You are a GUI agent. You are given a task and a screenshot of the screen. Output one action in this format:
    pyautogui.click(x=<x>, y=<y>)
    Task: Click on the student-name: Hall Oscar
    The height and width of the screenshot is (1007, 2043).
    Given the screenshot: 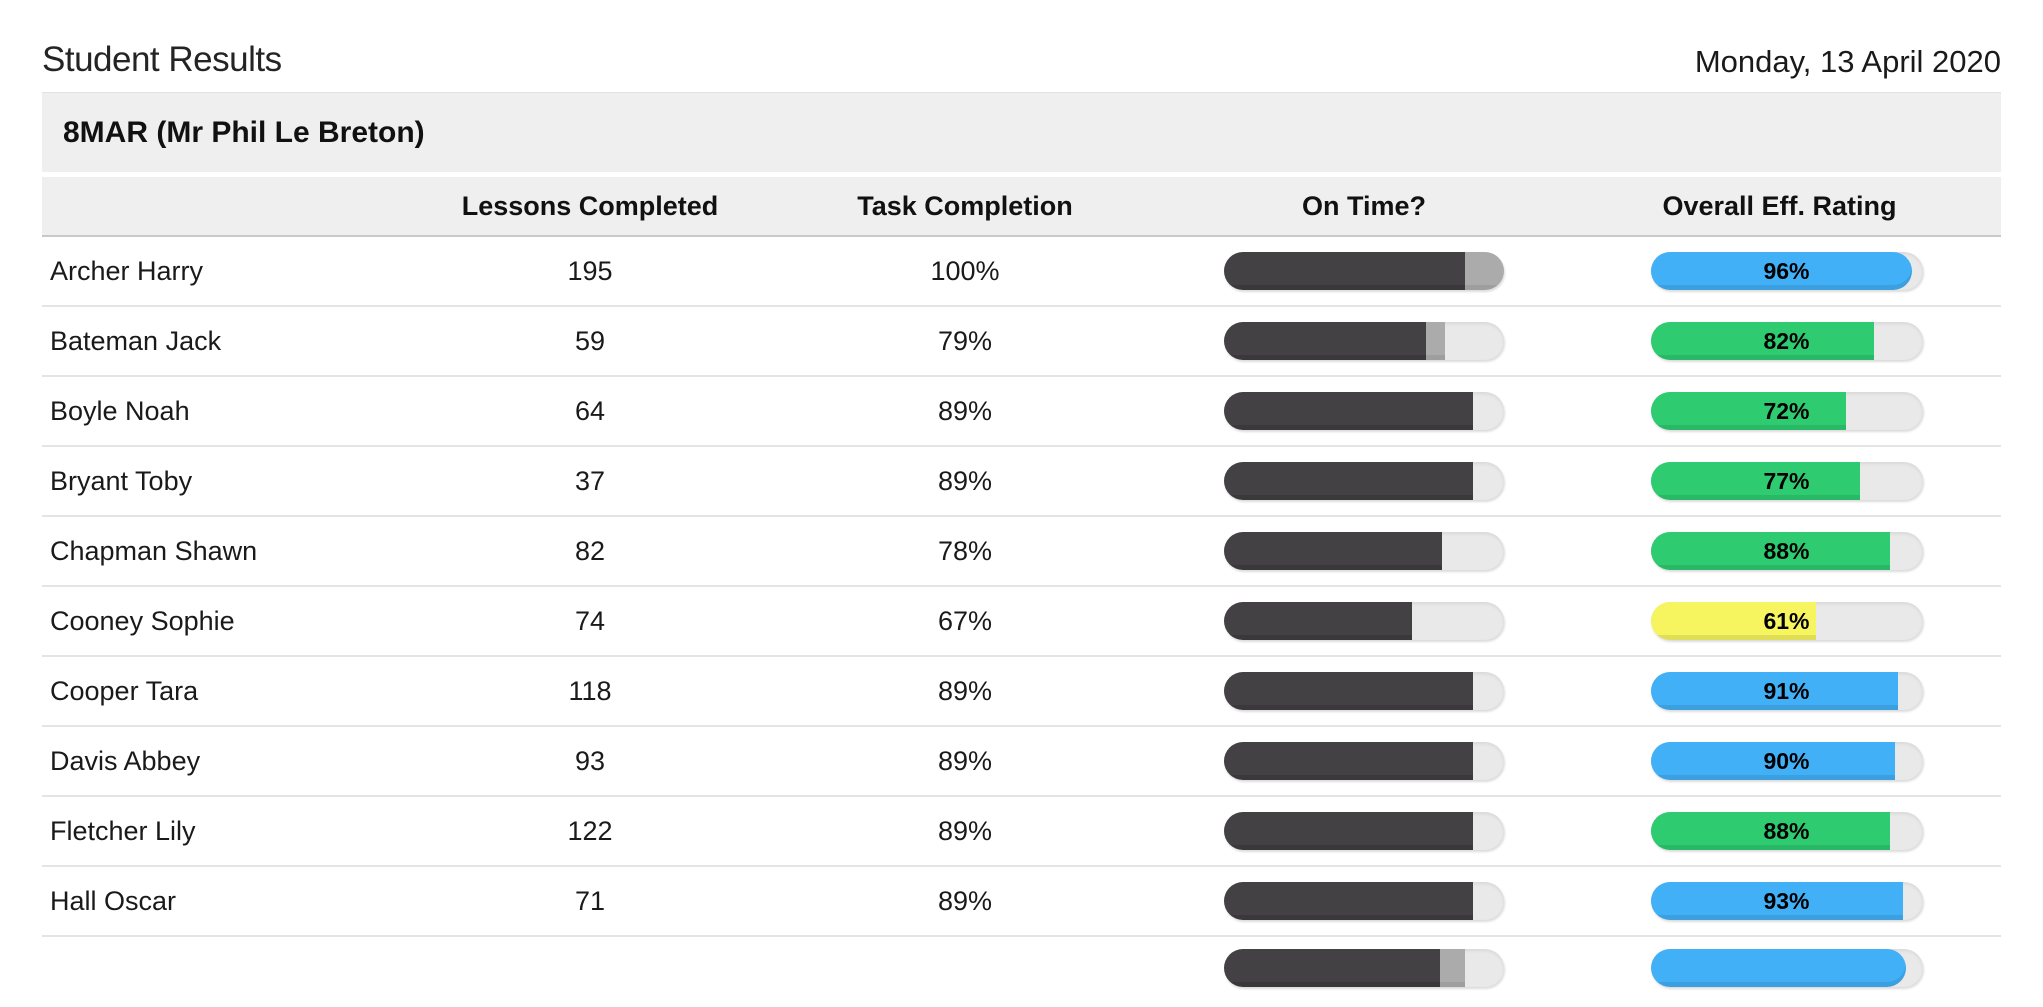 What is the action you would take?
    pyautogui.click(x=113, y=900)
    